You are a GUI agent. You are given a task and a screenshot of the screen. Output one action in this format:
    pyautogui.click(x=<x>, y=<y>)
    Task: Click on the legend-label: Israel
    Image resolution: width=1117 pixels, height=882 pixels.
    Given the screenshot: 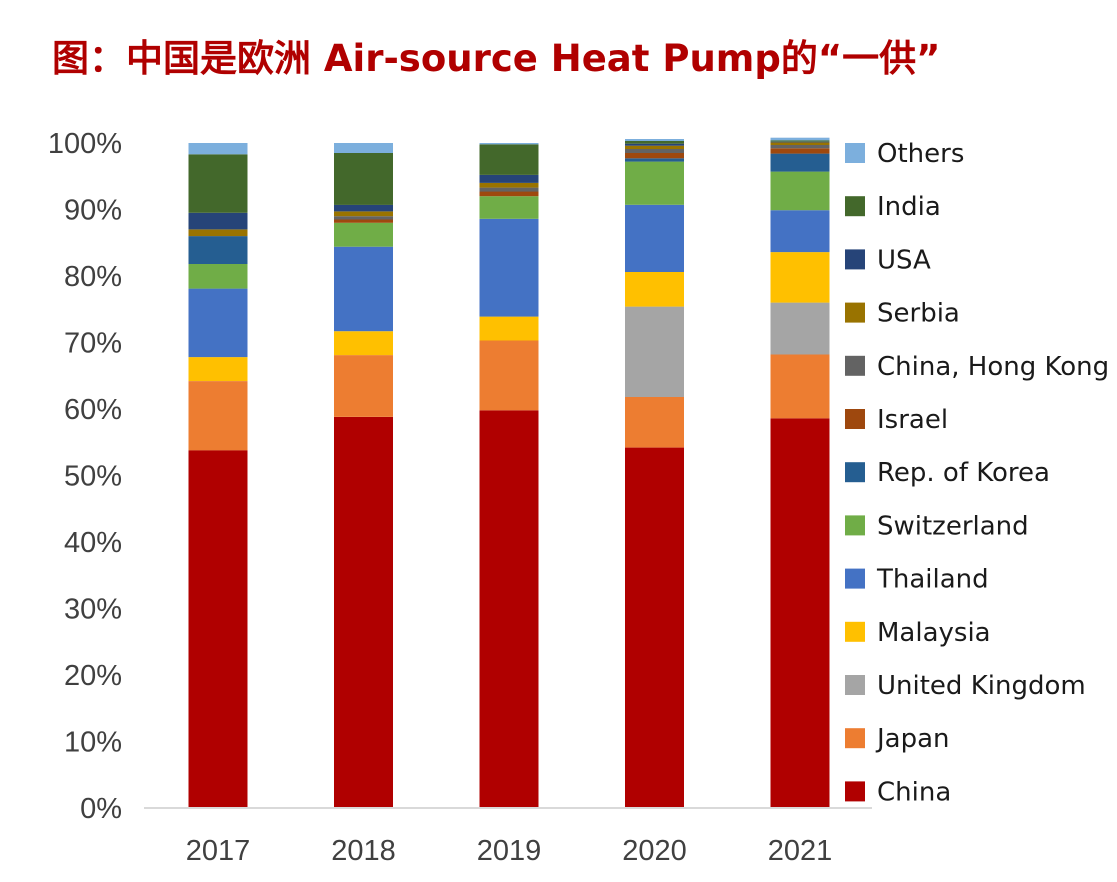 What is the action you would take?
    pyautogui.click(x=912, y=420)
    